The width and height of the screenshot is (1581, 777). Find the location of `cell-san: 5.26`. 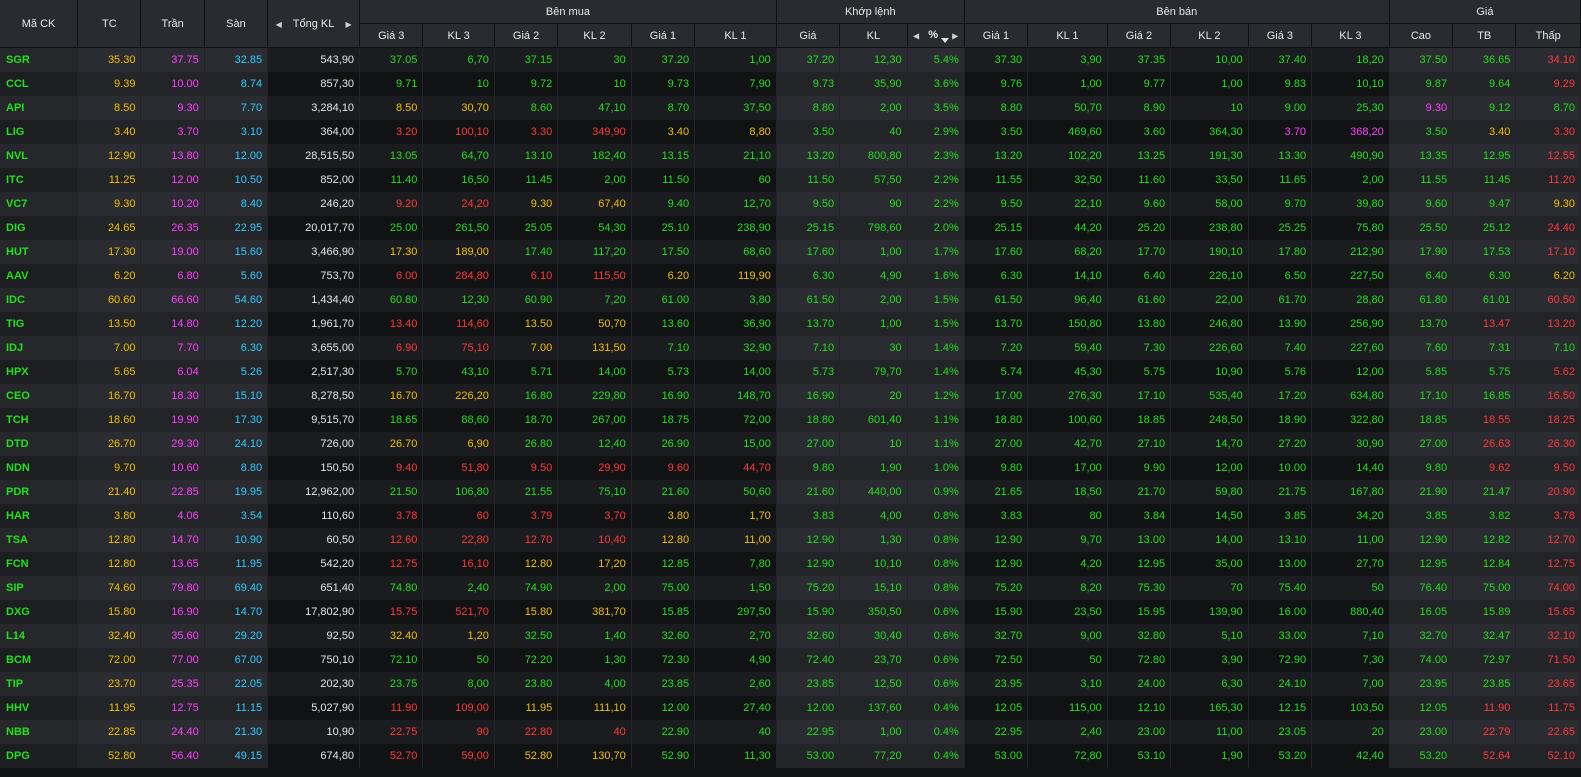

cell-san: 5.26 is located at coordinates (236, 372).